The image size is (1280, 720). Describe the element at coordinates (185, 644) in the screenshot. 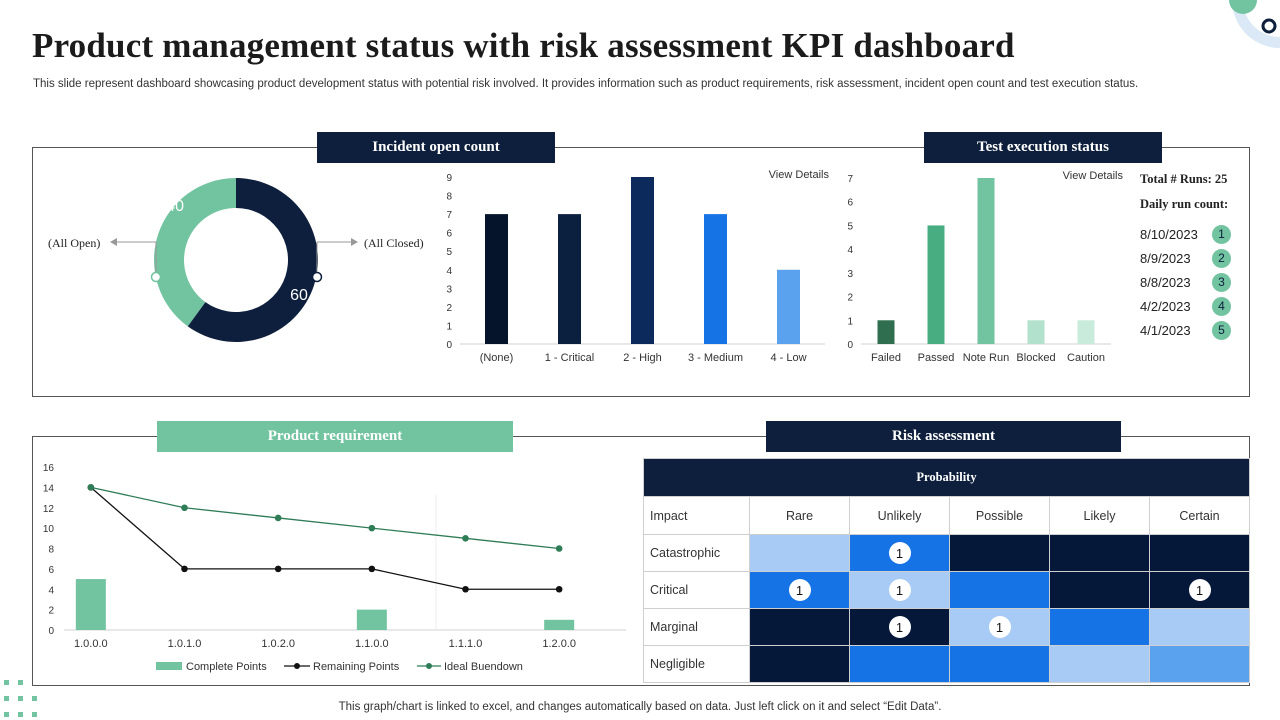

I see `x-tick-label: 1.0.1.0` at that location.